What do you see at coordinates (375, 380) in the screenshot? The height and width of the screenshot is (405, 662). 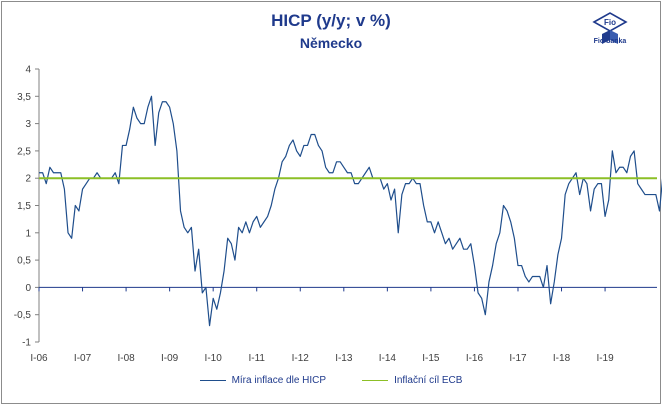 I see `legend-swatch-ecb-target` at bounding box center [375, 380].